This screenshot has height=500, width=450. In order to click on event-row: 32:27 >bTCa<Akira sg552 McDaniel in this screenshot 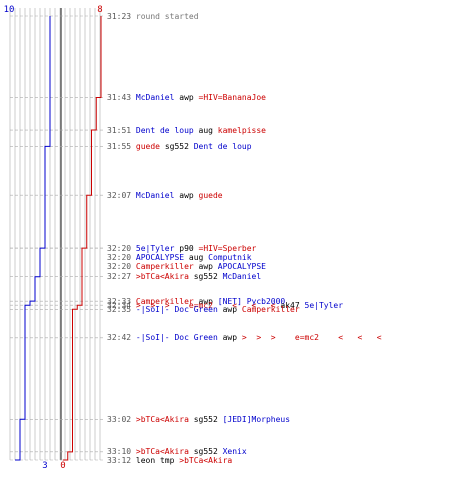, I will do `click(184, 276)`.